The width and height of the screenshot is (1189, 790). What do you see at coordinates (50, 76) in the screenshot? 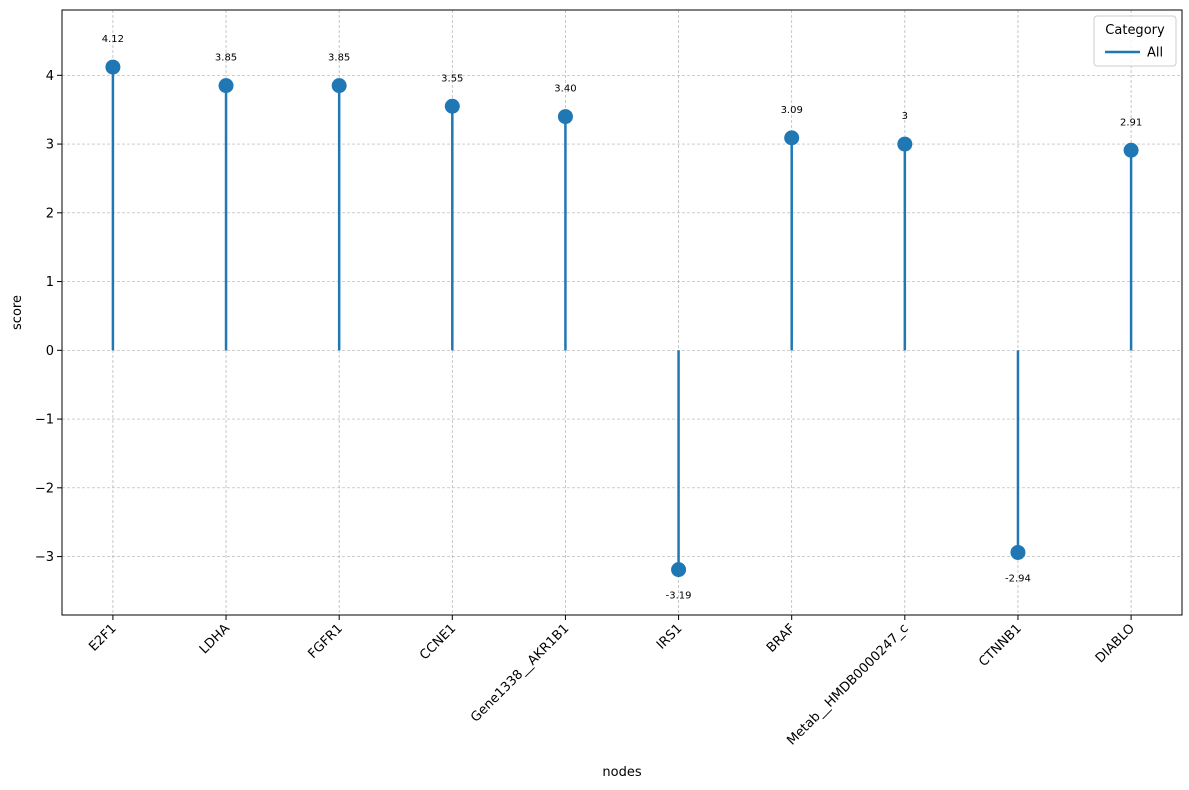
I see `y-tick-label: 4` at bounding box center [50, 76].